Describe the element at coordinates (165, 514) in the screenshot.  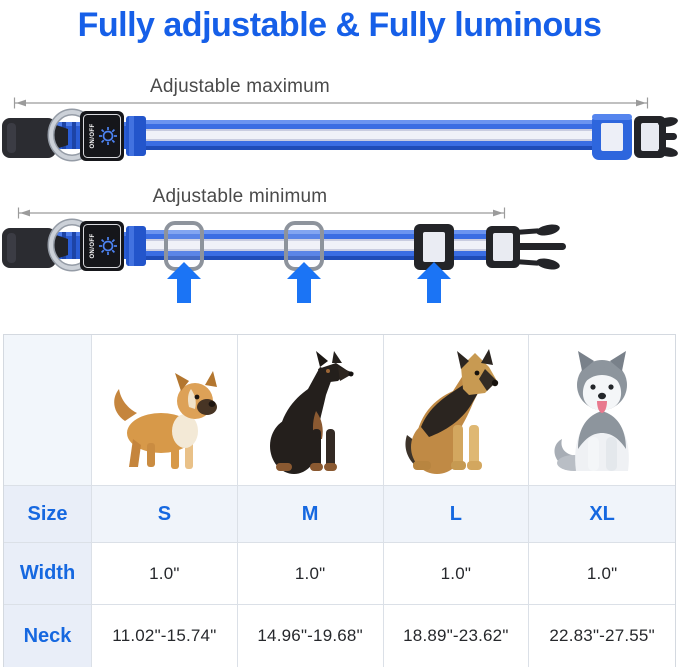
I see `size-col-s: S` at that location.